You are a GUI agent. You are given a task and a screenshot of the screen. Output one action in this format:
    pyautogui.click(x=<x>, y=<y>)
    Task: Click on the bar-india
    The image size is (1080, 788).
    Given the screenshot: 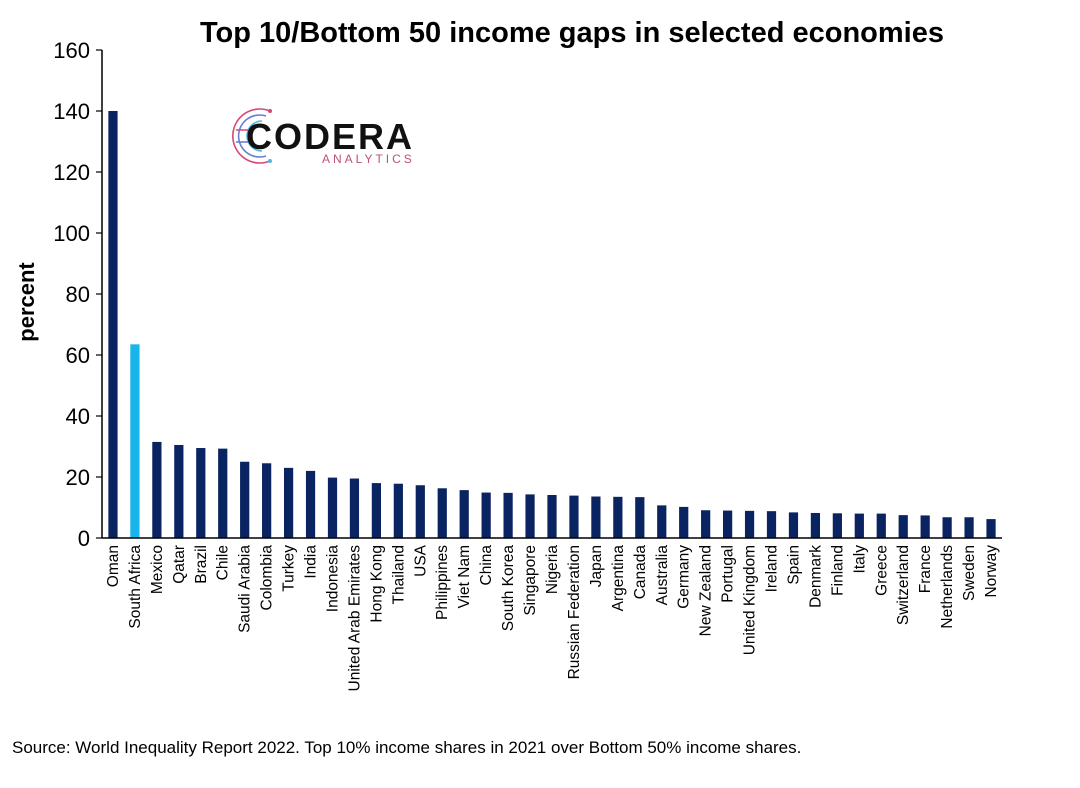 What is the action you would take?
    pyautogui.click(x=310, y=504)
    